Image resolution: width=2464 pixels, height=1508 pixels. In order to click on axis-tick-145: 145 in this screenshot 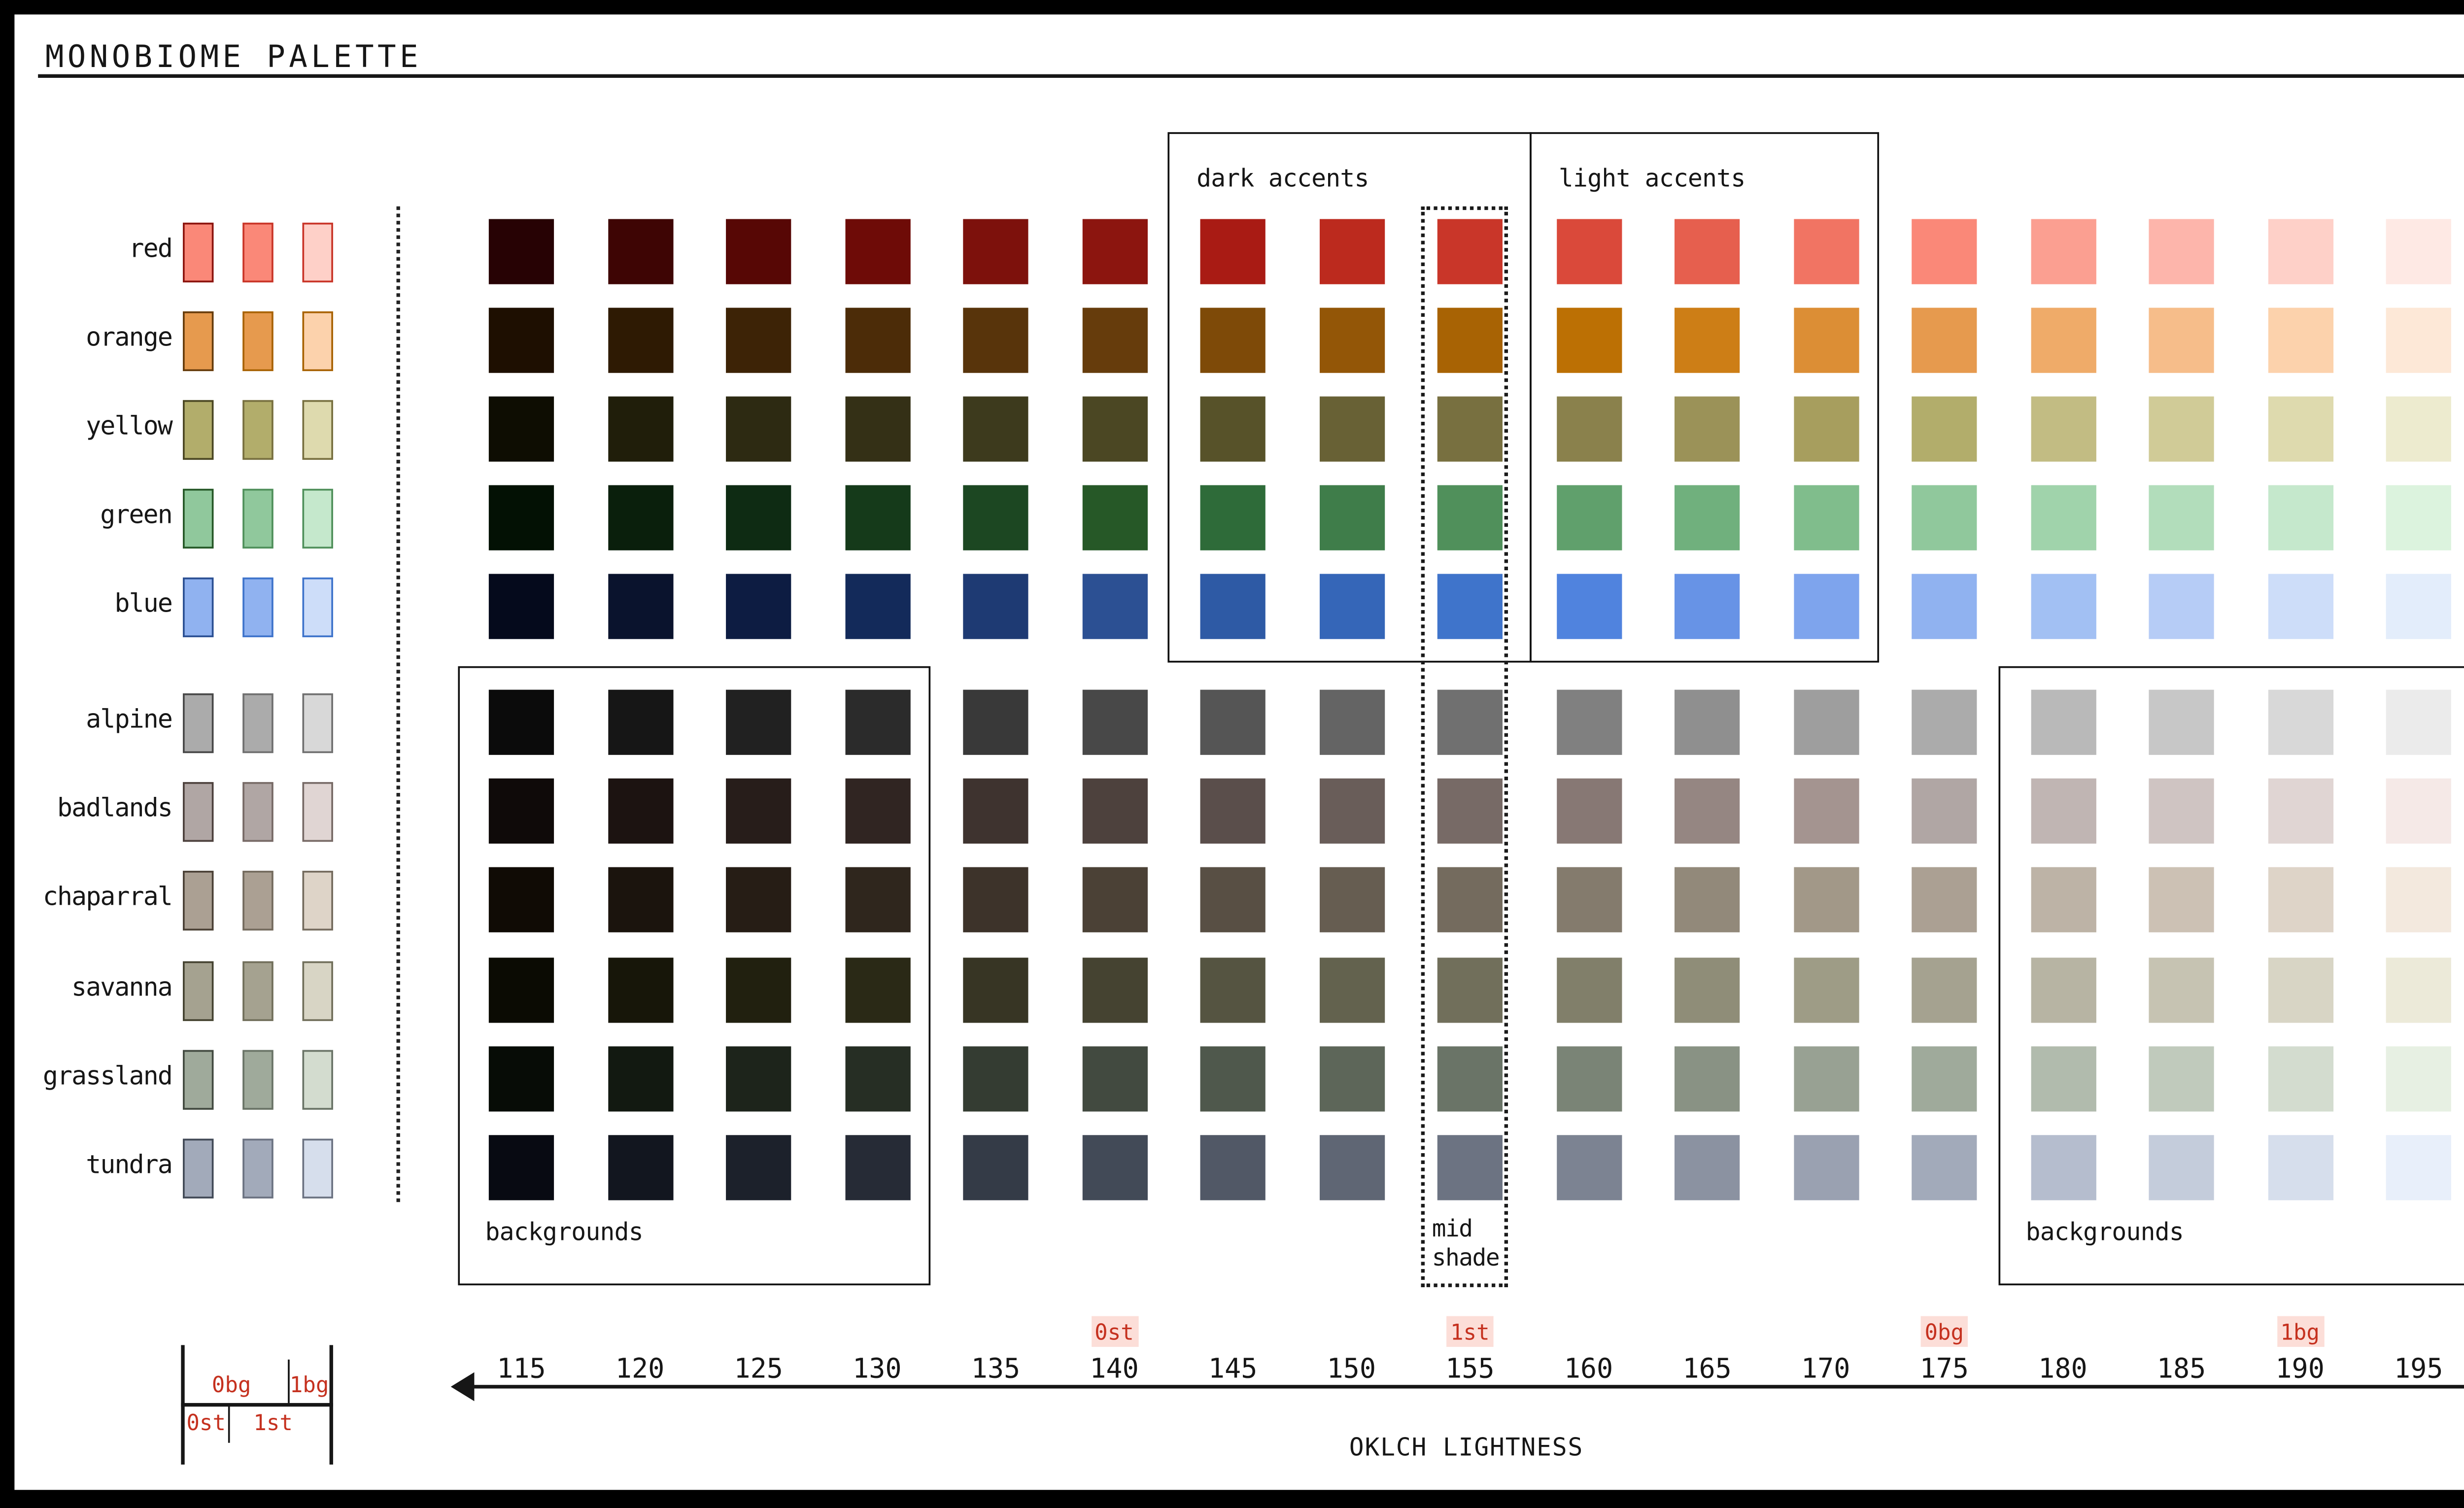, I will do `click(1233, 1369)`.